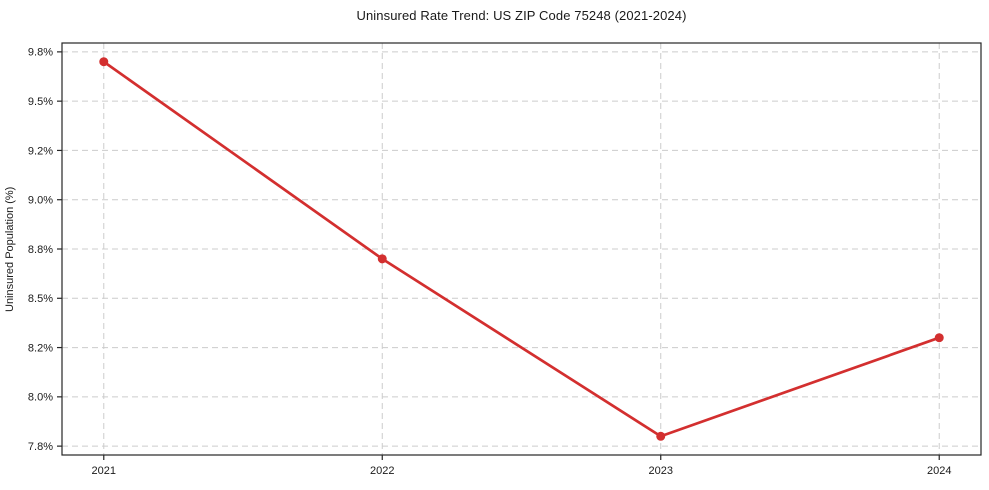  I want to click on y-tick-label: 7.8%, so click(40, 447).